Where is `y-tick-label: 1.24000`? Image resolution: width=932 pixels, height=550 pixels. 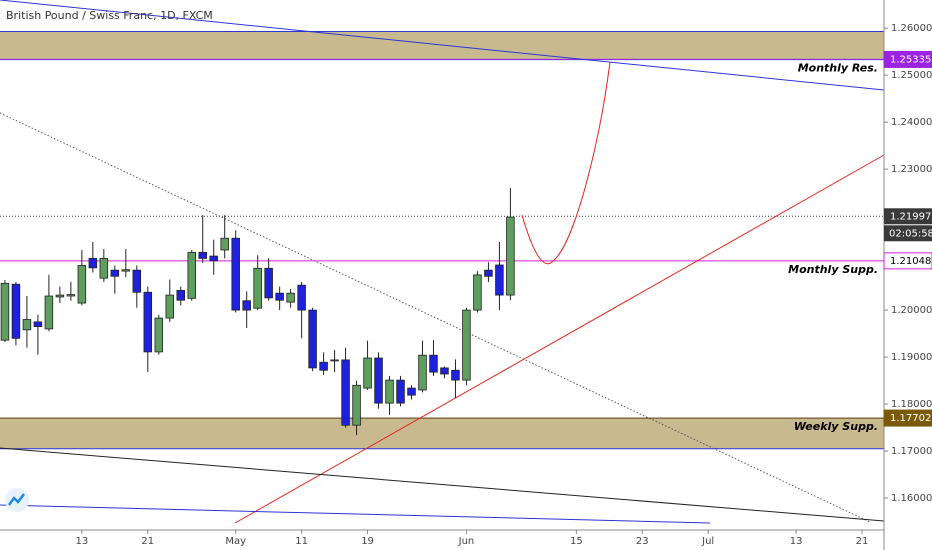 y-tick-label: 1.24000 is located at coordinates (911, 122).